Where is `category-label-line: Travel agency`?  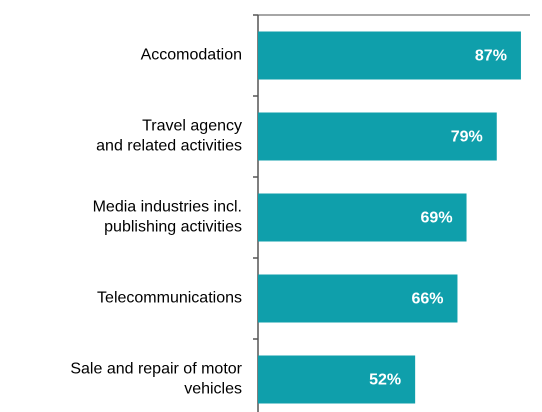
category-label-line: Travel agency is located at coordinates (192, 126).